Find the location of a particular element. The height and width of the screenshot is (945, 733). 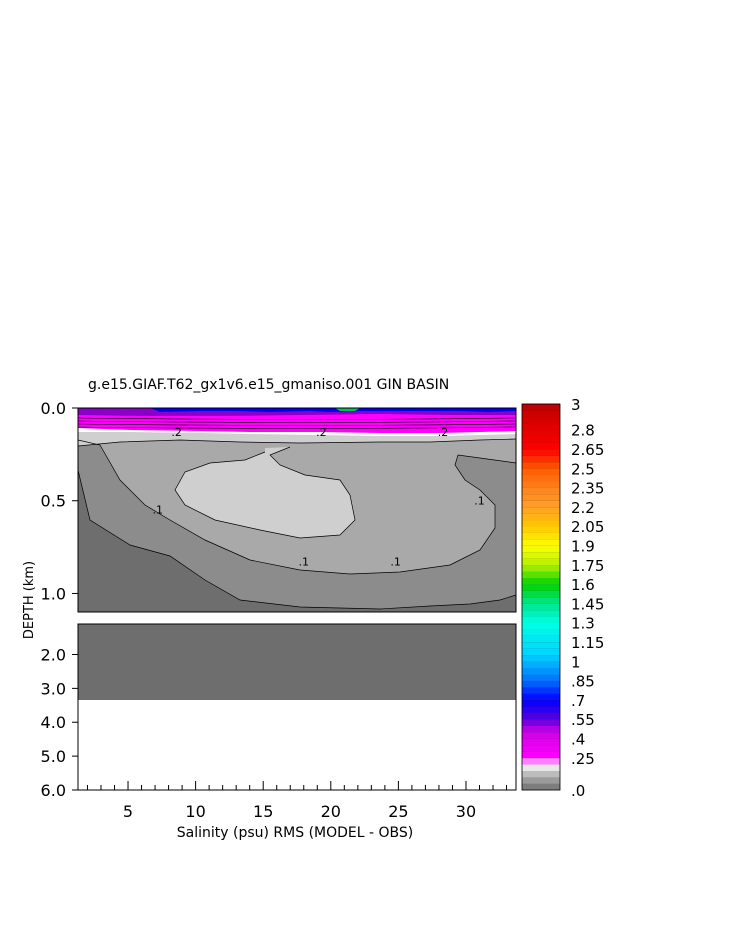

lower-panel is located at coordinates (297, 707).